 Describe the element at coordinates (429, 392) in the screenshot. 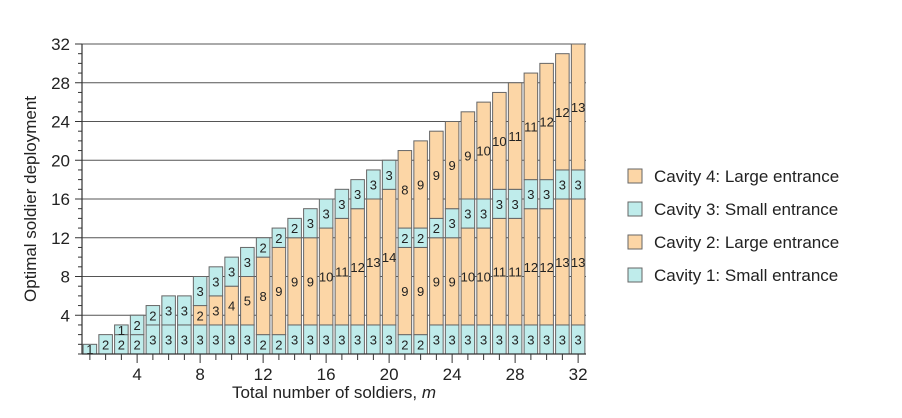

I see `x-axis-title-variable: m` at that location.